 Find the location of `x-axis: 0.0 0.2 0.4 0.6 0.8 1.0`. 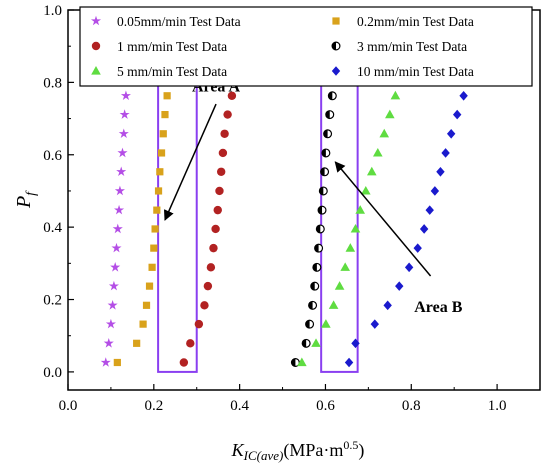

x-axis: 0.0 0.2 0.4 0.6 0.8 1.0 is located at coordinates (283, 399).